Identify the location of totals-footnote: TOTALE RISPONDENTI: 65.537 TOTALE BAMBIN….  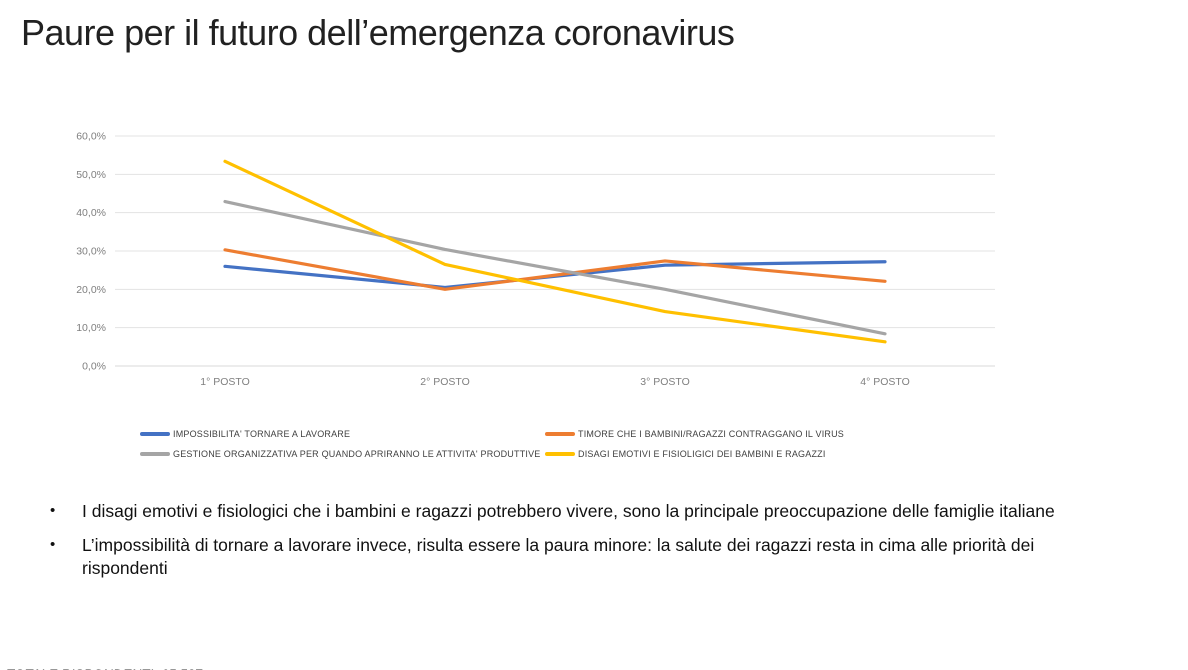
(191, 651).